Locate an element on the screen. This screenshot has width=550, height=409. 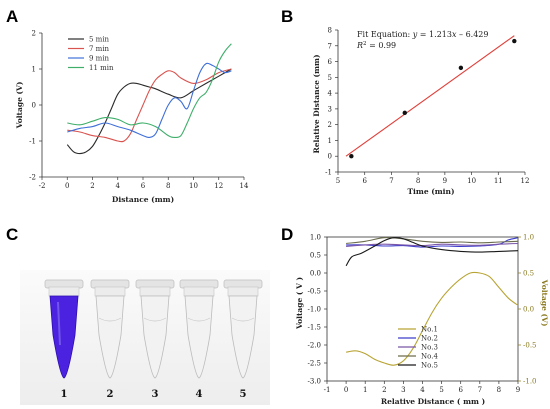
panel-a-x-tick-label: 8 is located at coordinates (168, 186).